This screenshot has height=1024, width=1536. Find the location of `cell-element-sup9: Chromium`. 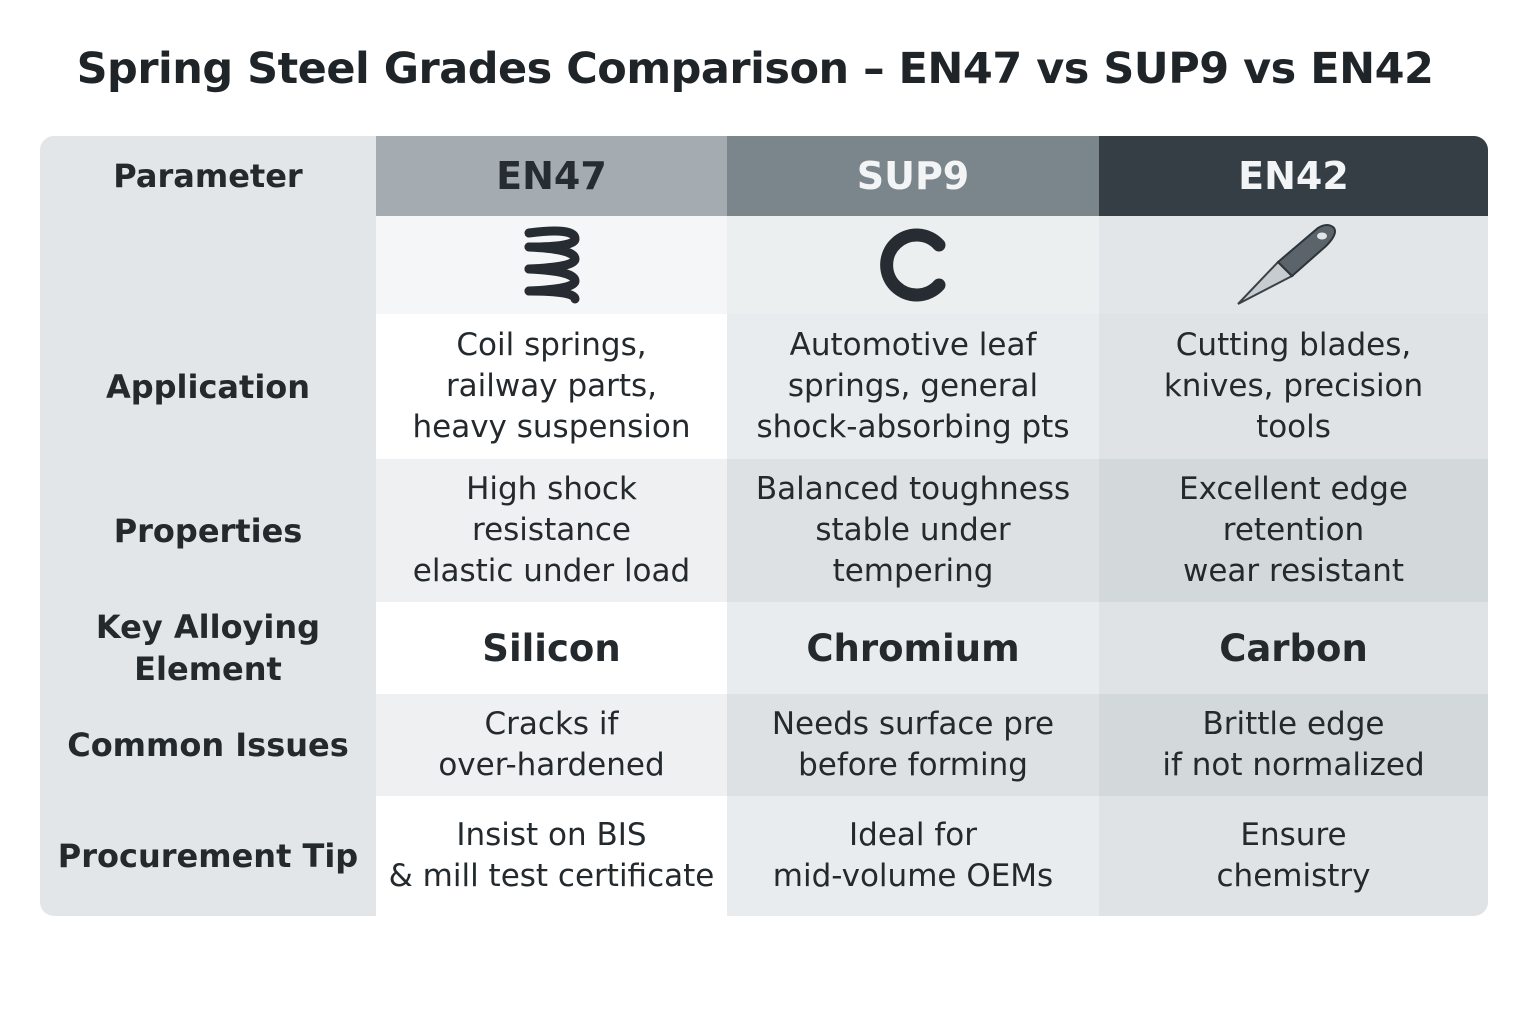

cell-element-sup9: Chromium is located at coordinates (913, 648).